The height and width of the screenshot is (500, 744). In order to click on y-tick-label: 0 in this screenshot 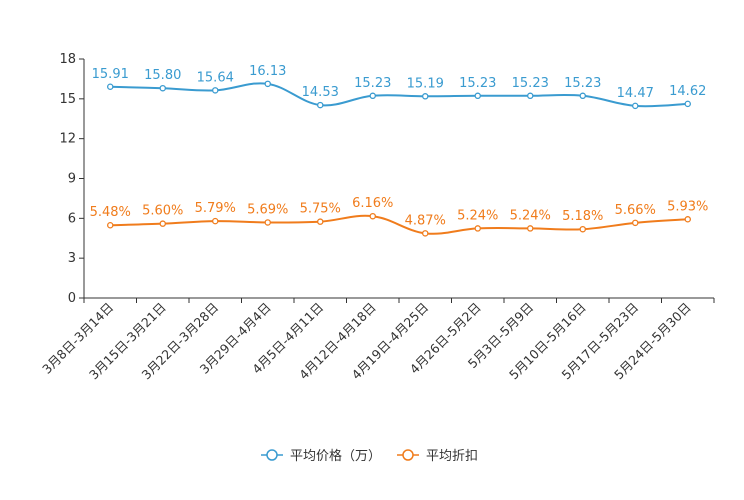, I will do `click(72, 298)`.